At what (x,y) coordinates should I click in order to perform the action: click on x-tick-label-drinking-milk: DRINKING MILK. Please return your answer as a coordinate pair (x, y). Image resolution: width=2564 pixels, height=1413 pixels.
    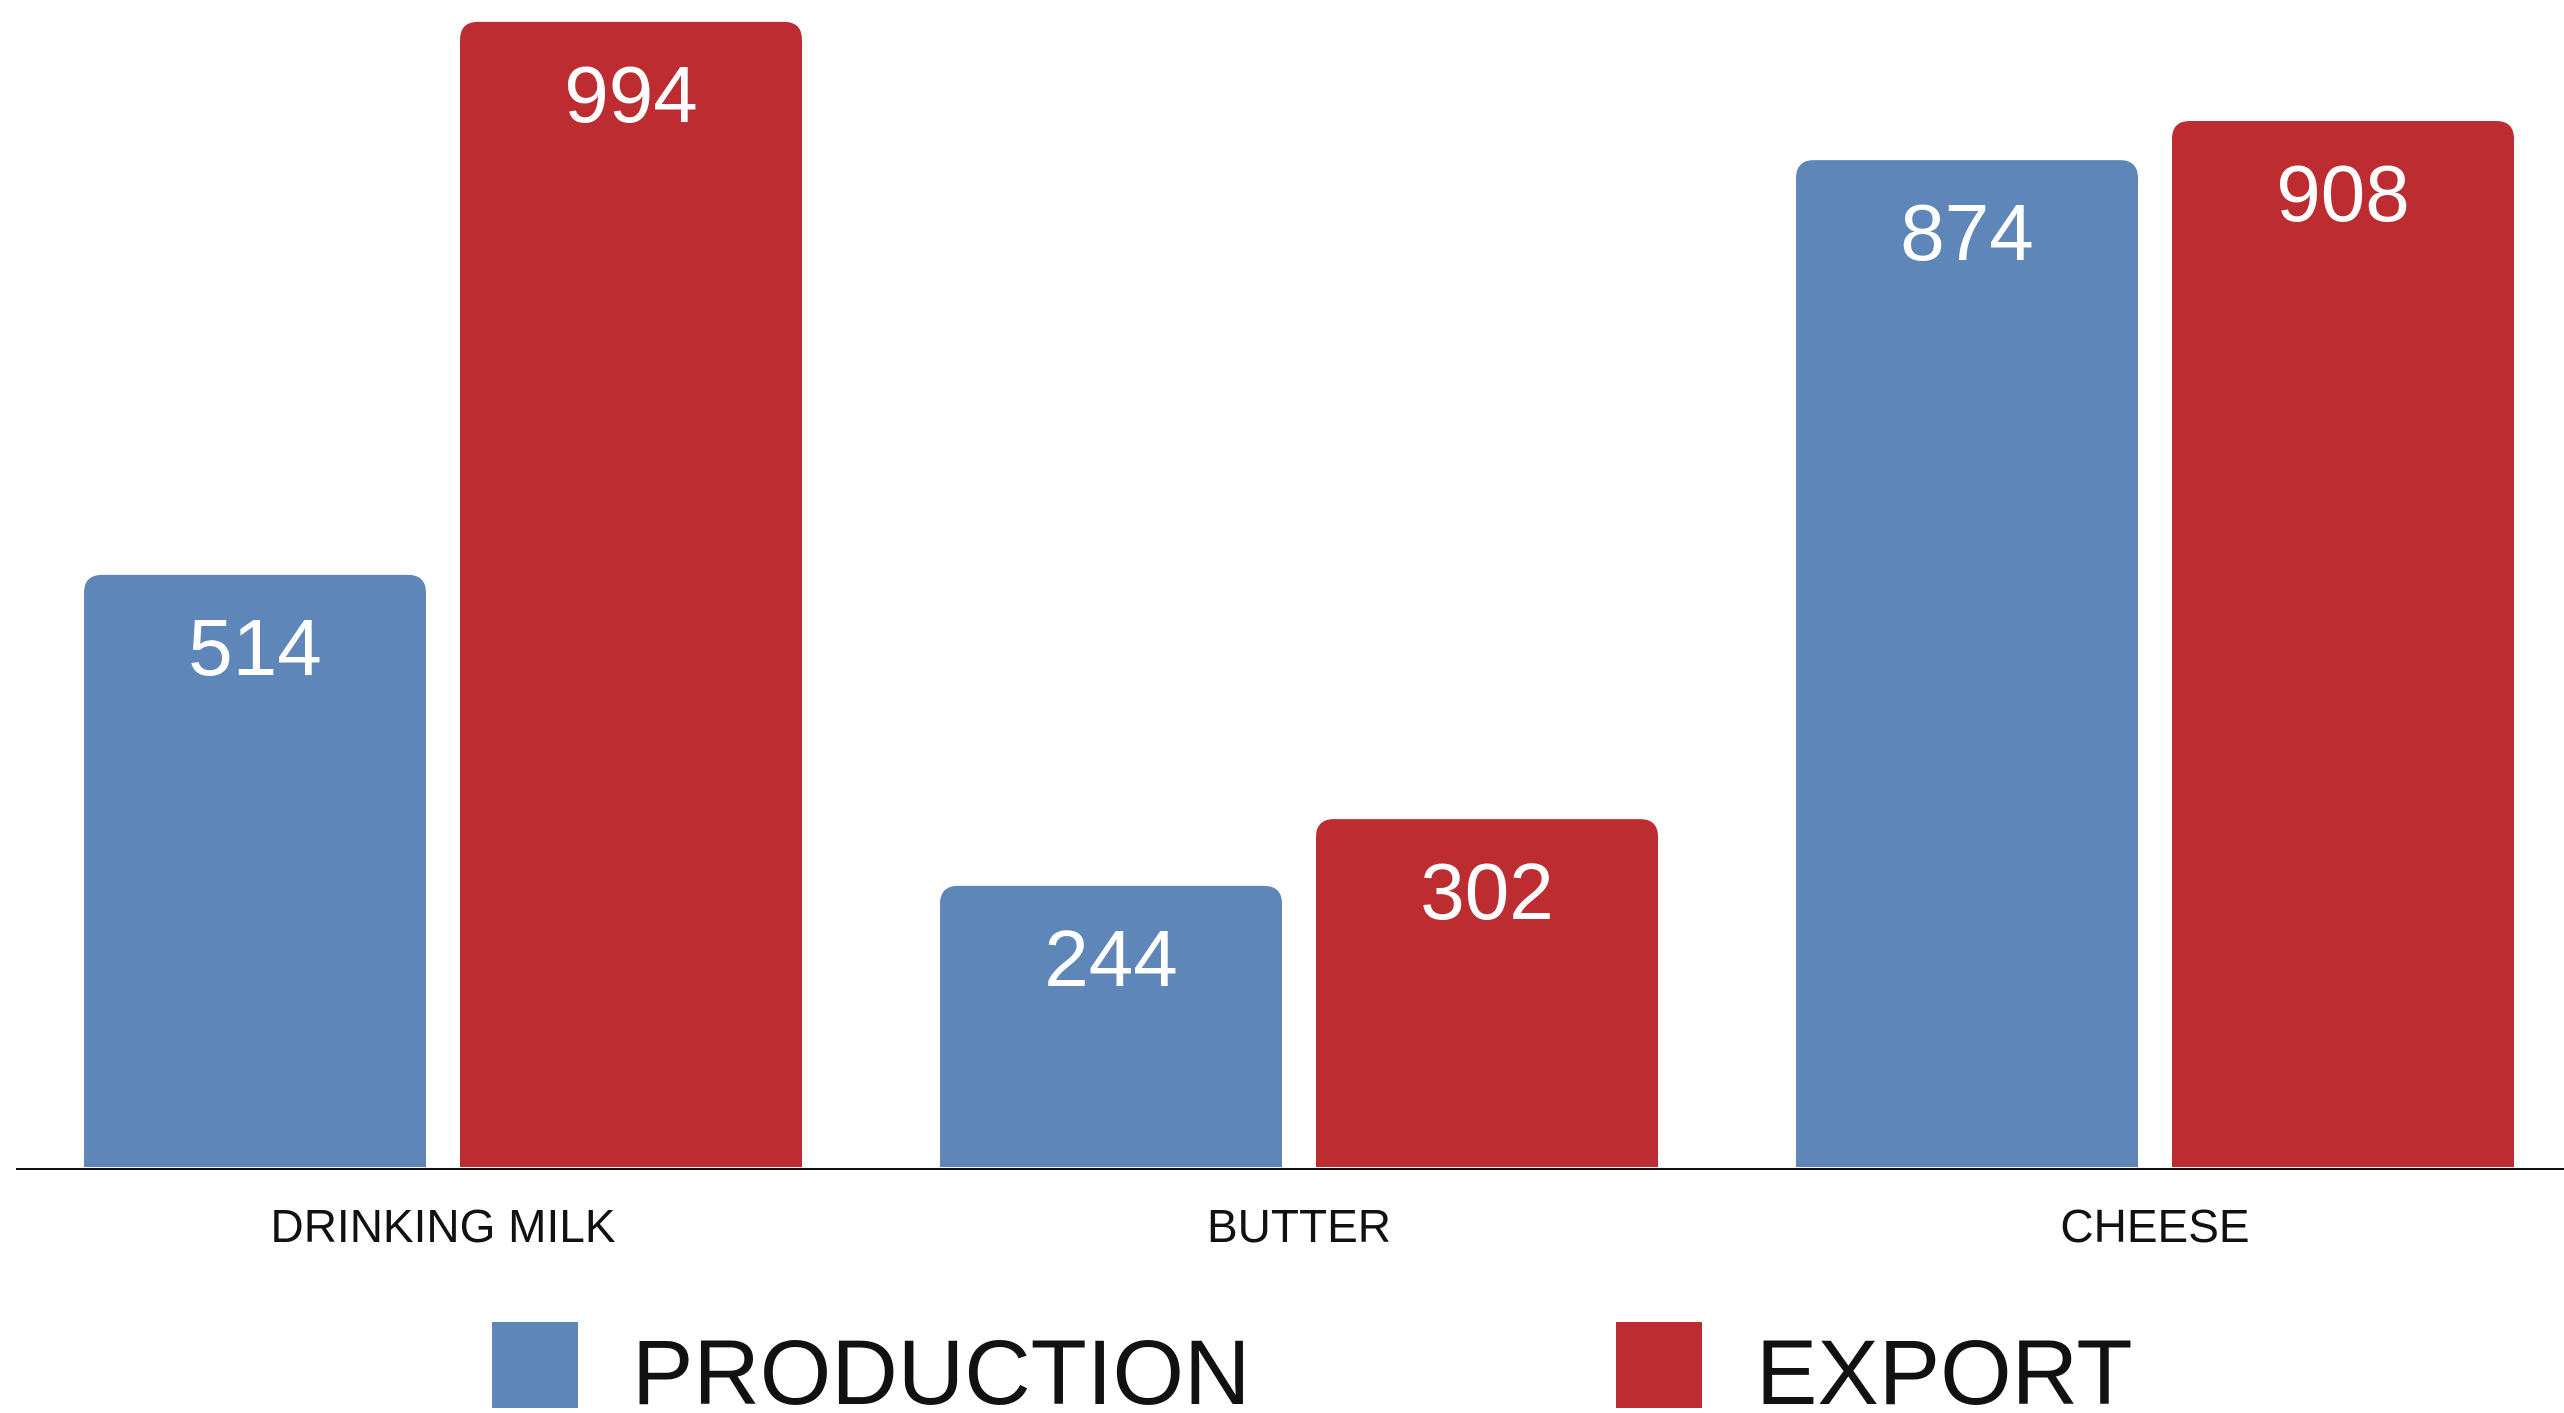
    Looking at the image, I should click on (442, 1226).